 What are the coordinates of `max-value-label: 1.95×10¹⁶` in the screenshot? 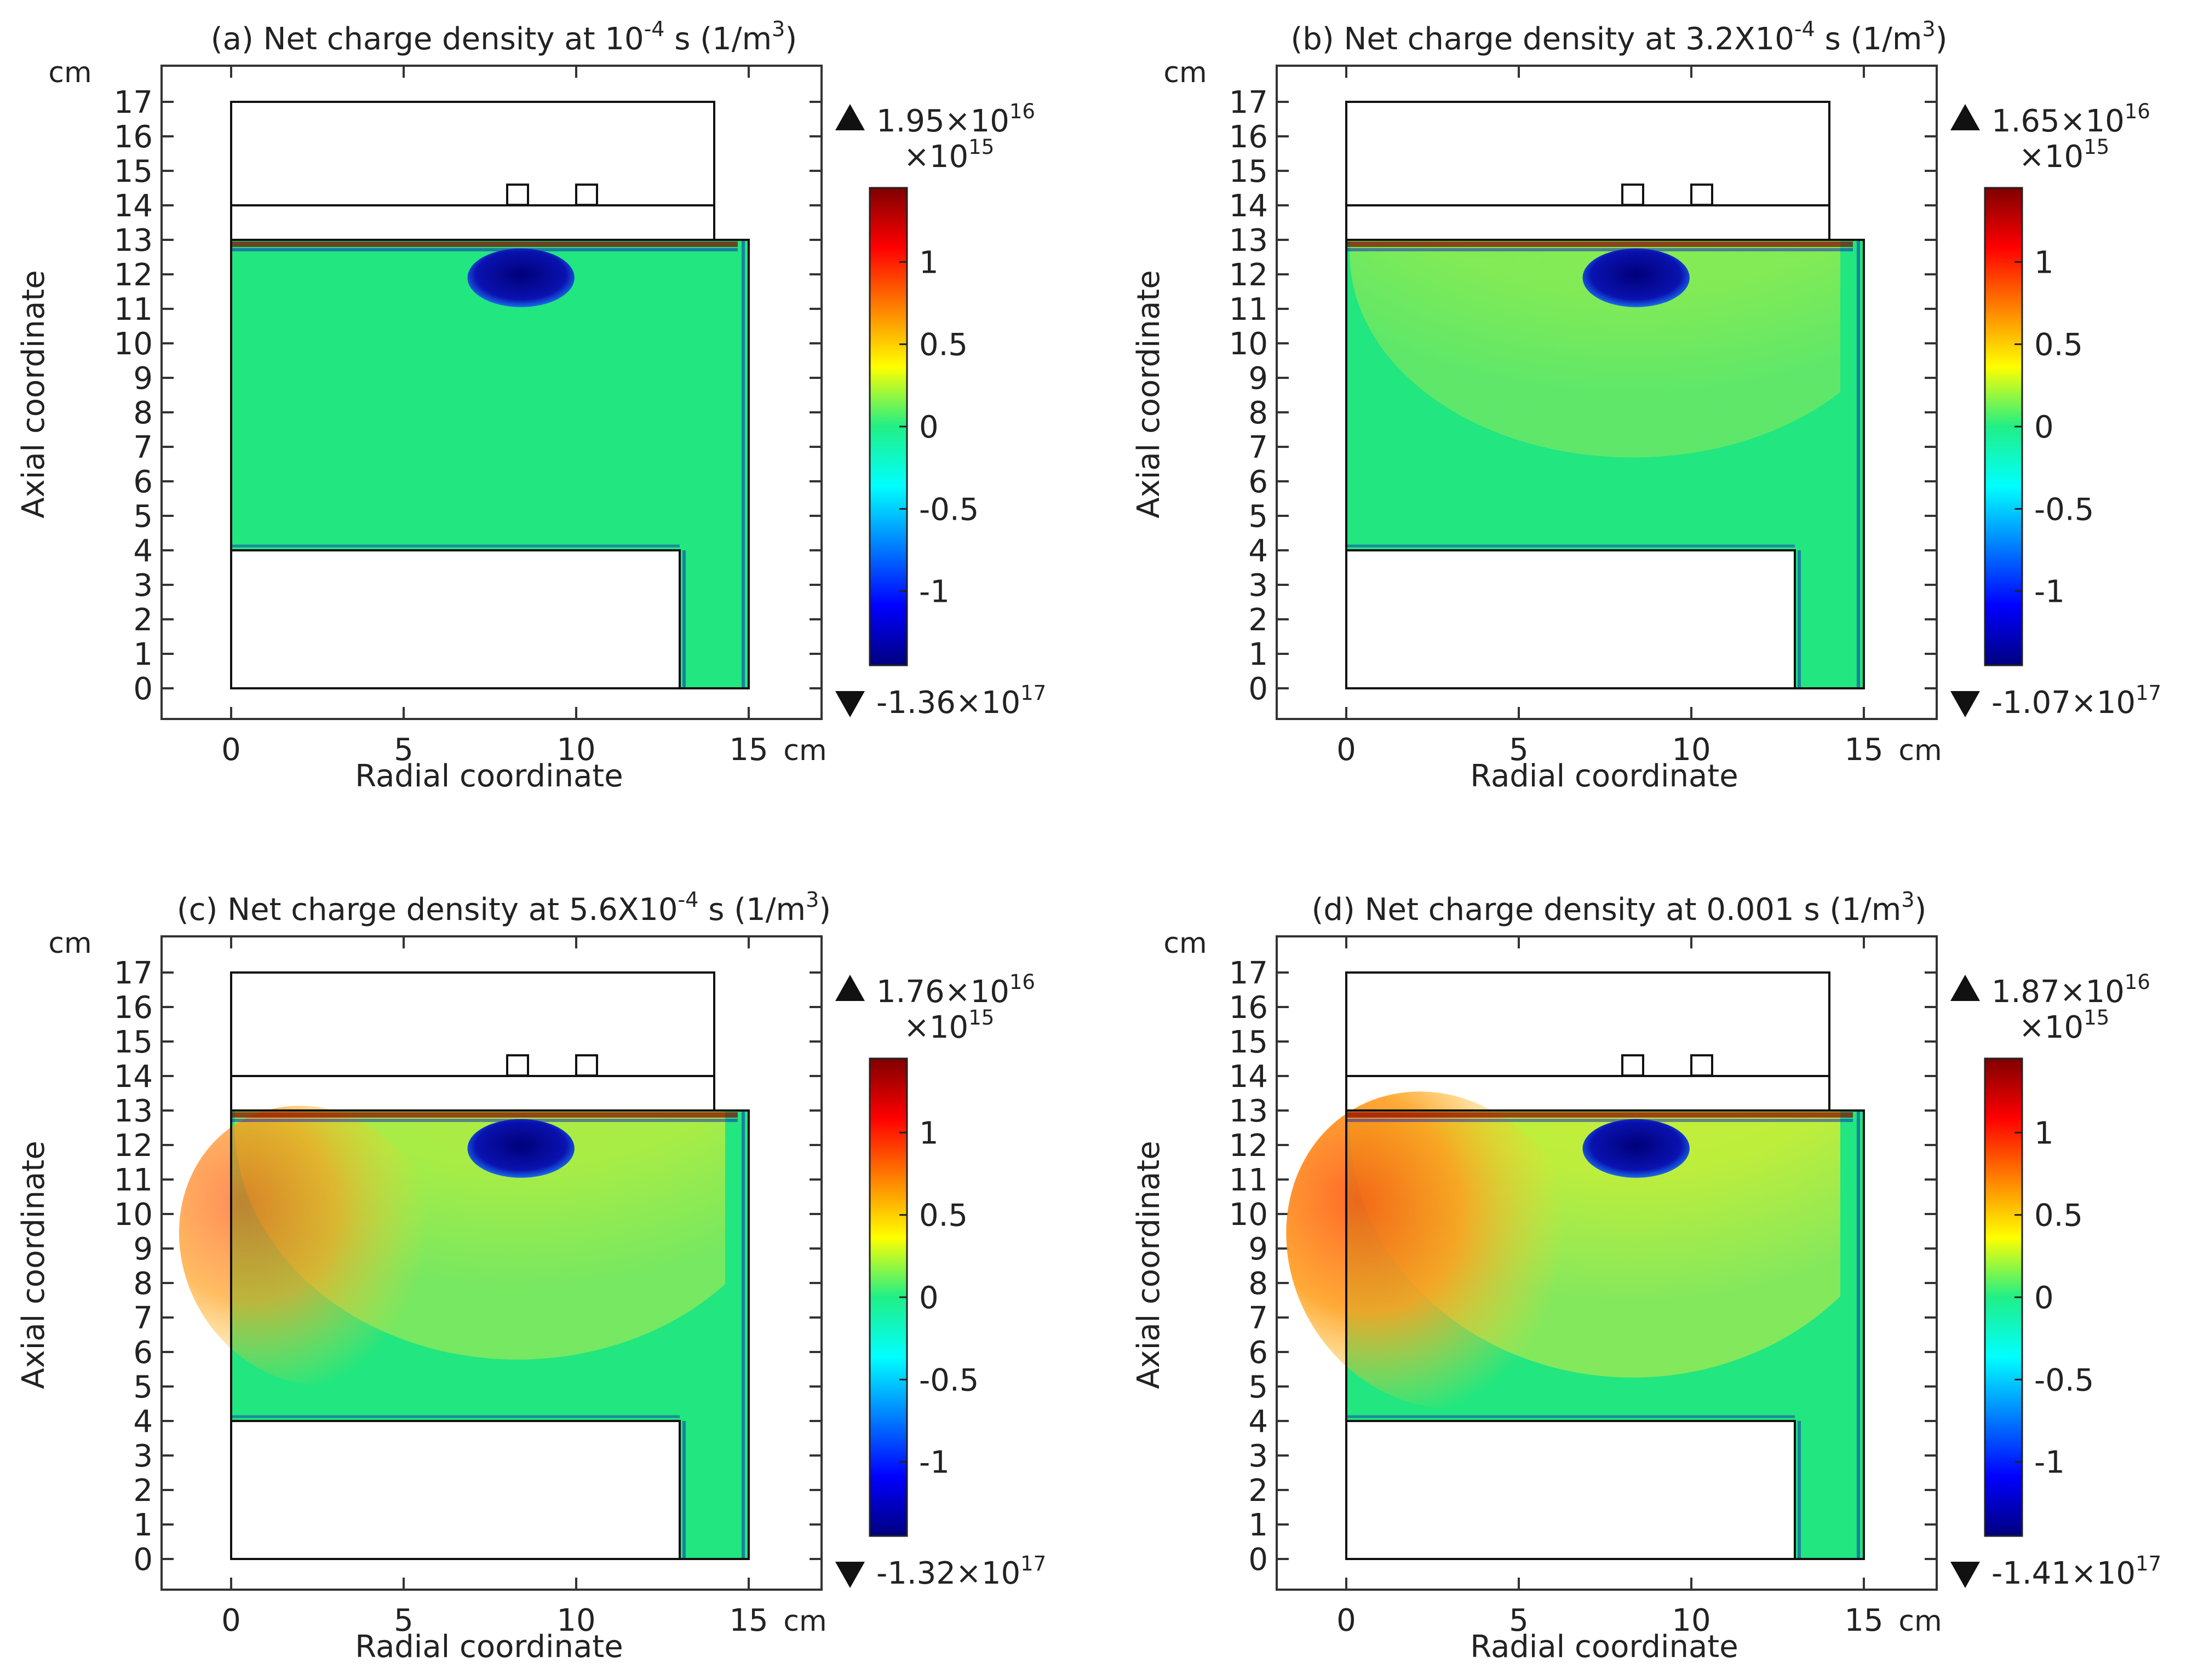 It's located at (955, 119).